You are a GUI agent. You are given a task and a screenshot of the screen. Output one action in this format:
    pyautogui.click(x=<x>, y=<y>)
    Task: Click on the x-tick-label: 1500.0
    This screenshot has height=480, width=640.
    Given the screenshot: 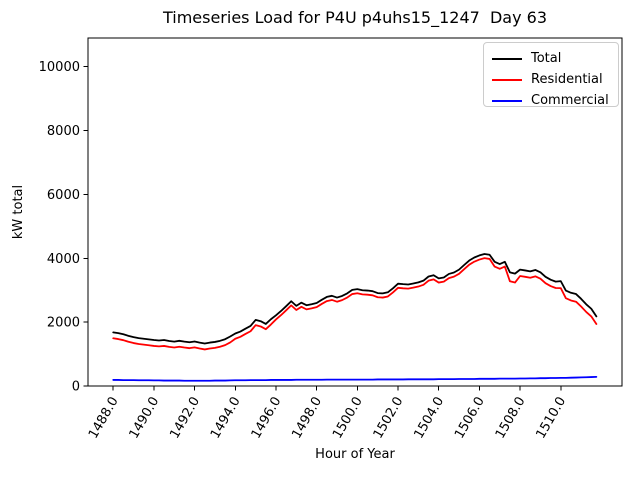 What is the action you would take?
    pyautogui.click(x=348, y=418)
    